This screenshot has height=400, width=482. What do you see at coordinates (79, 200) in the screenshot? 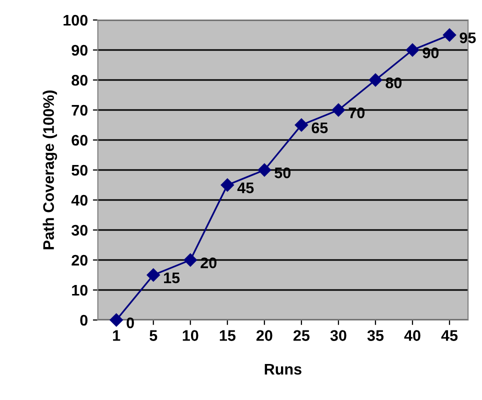
I see `y-tick-label: 40` at bounding box center [79, 200].